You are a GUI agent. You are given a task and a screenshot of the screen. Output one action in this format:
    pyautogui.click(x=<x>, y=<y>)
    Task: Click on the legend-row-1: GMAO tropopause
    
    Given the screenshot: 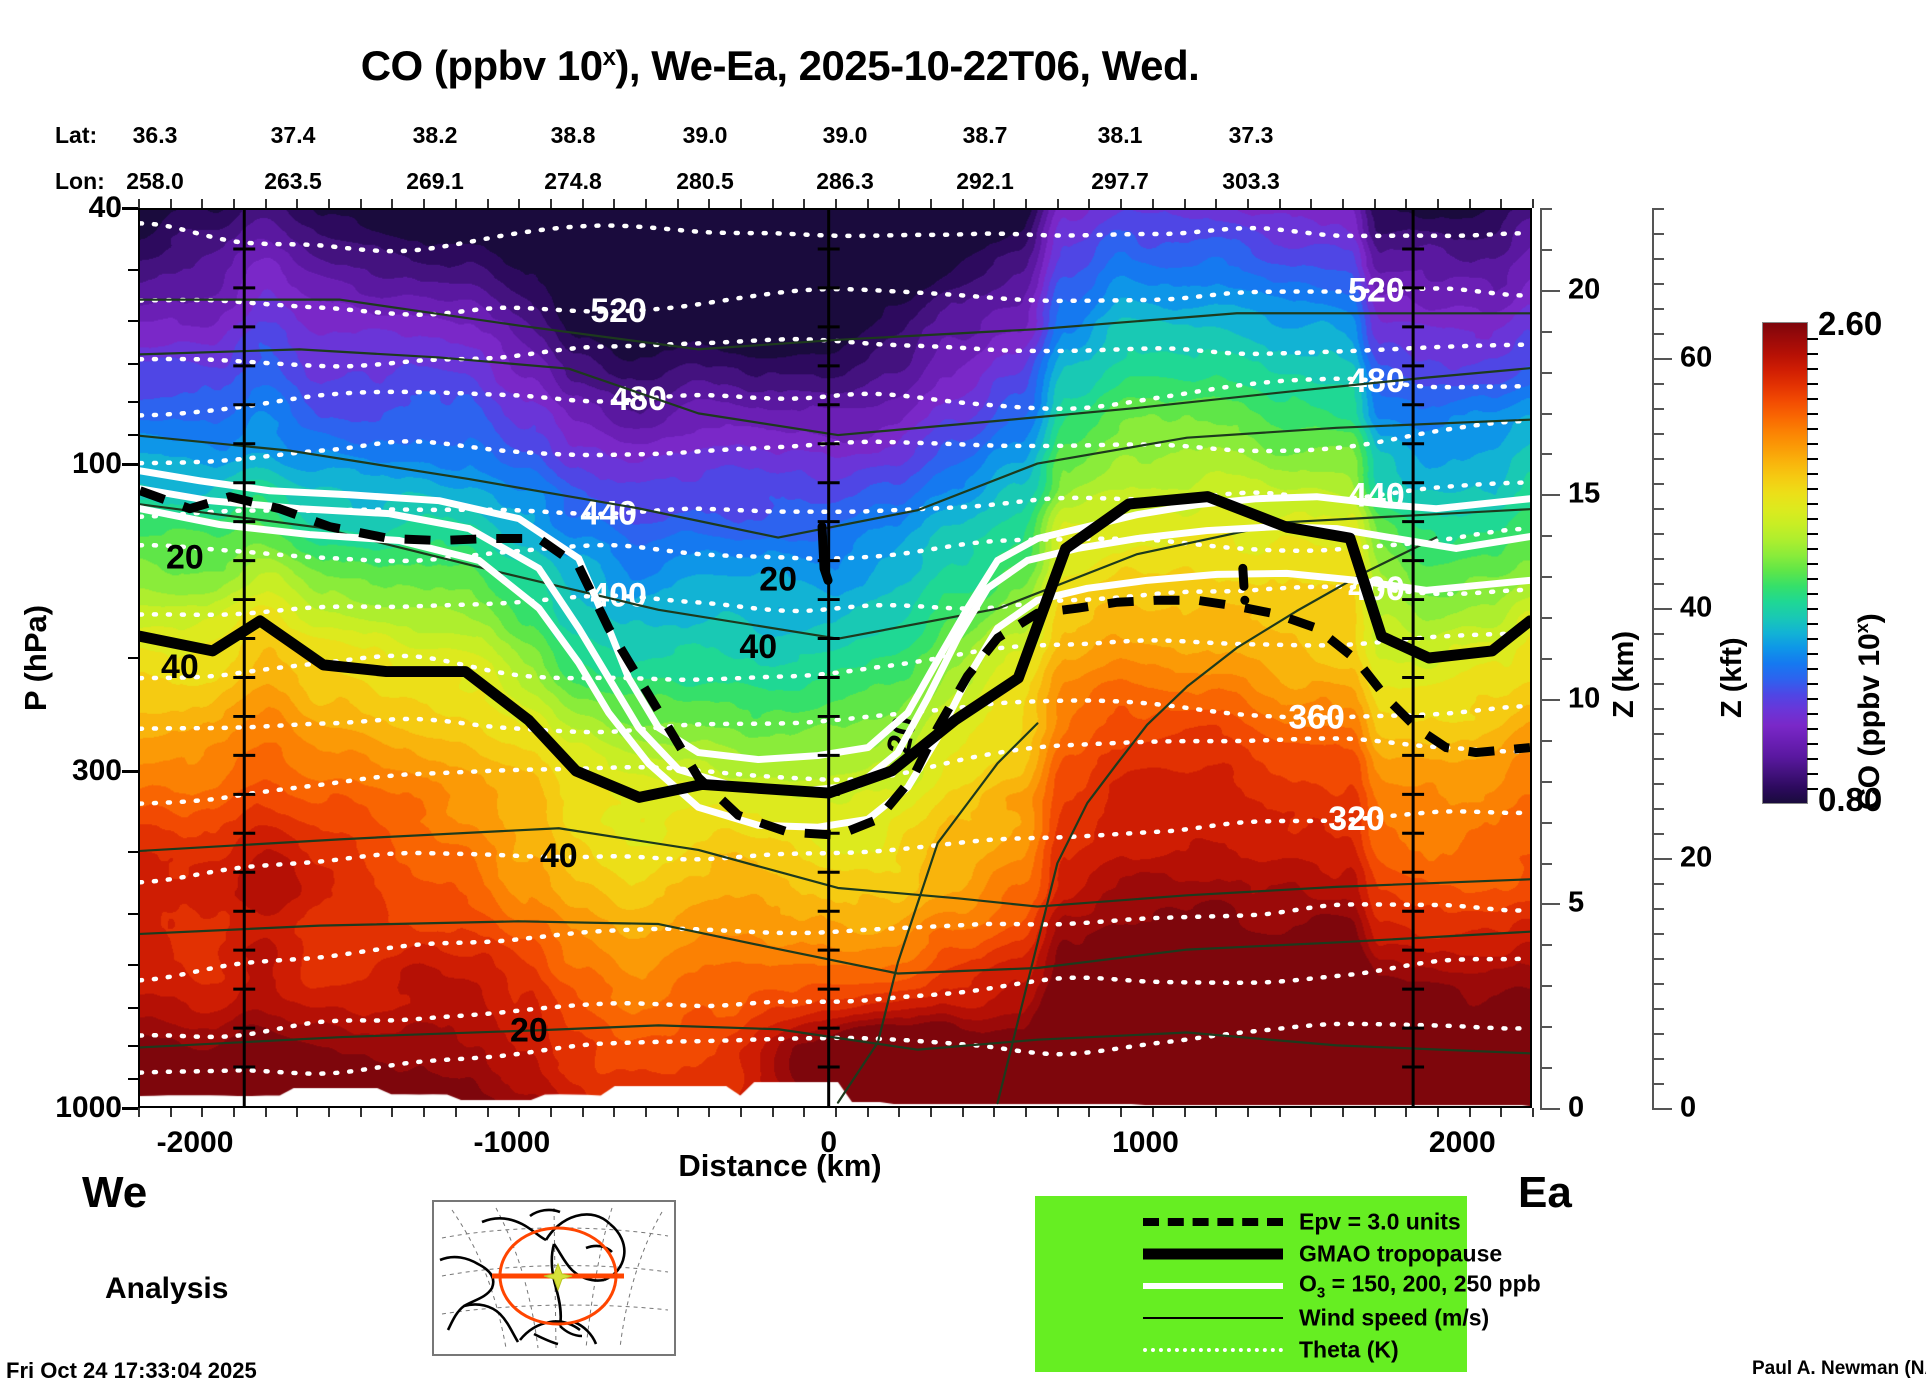 What is the action you would take?
    pyautogui.click(x=1274, y=1254)
    